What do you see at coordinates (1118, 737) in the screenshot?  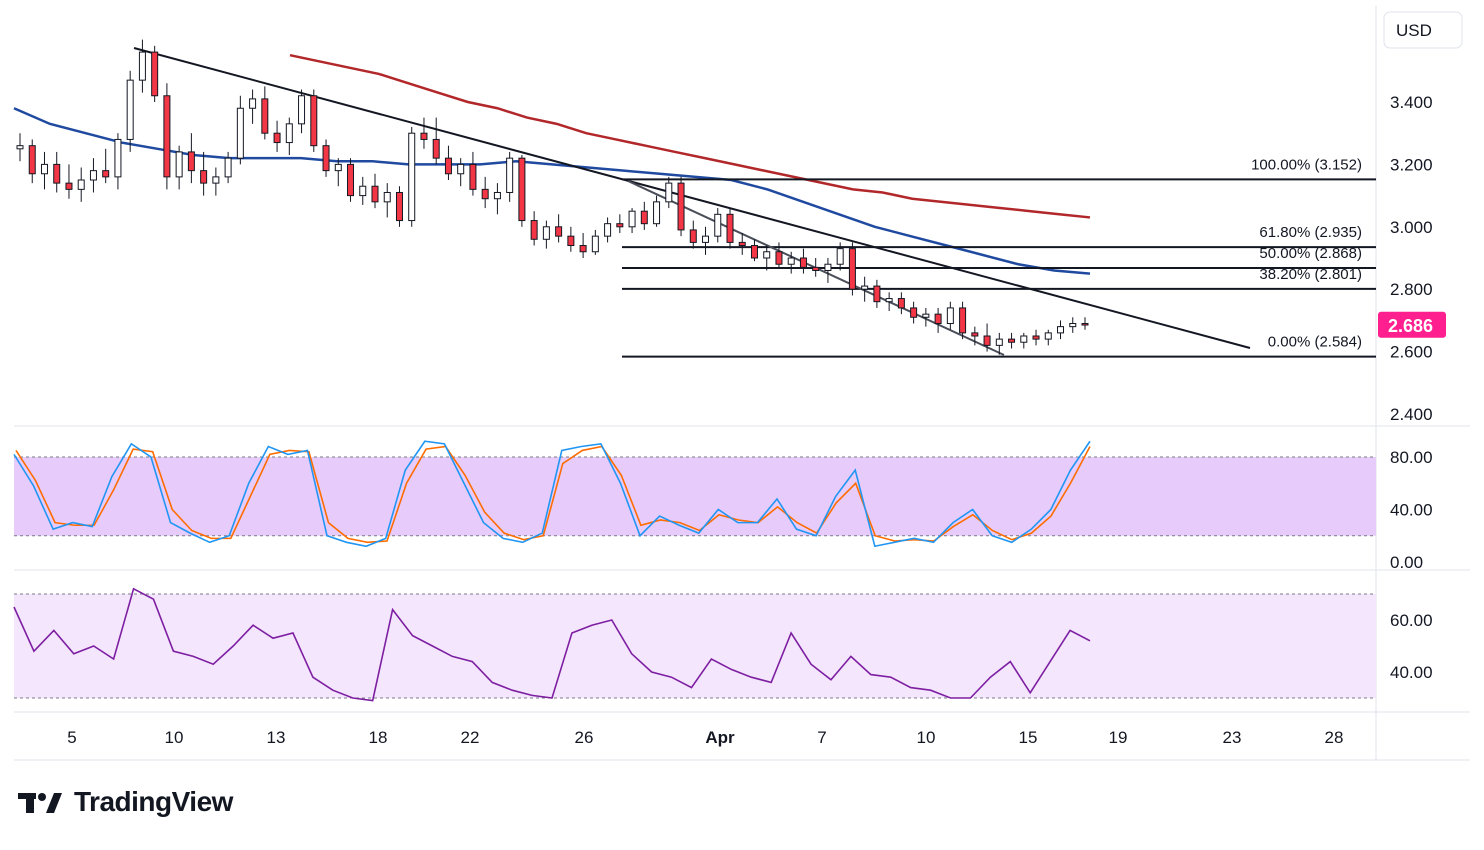 I see `time-tick-label: 19` at bounding box center [1118, 737].